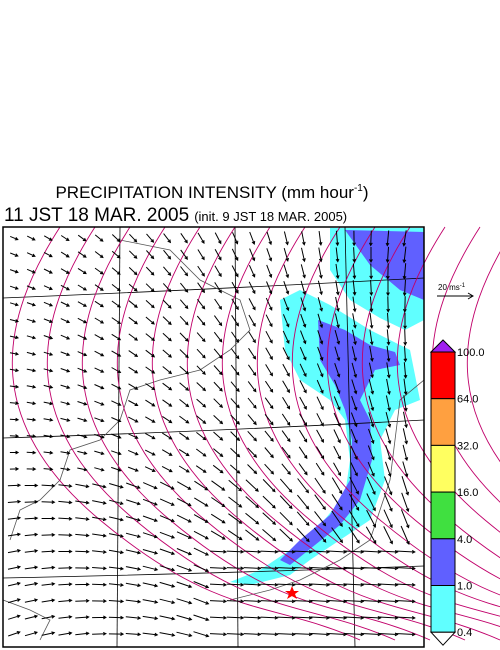 Image resolution: width=500 pixels, height=650 pixels. Describe the element at coordinates (204, 192) in the screenshot. I see `title-text: PRECIPITATION INTENSITY (mm hour` at that location.